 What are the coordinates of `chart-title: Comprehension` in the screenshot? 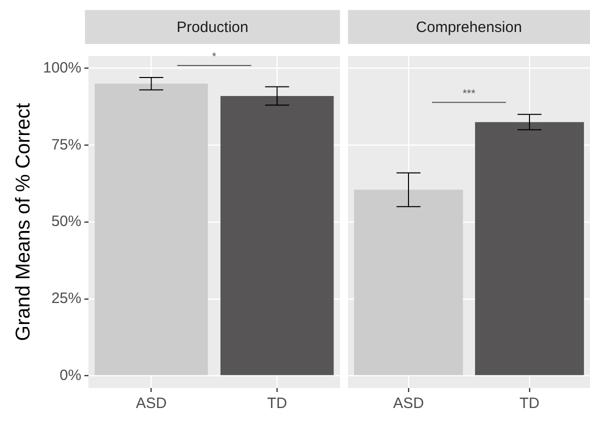 It's located at (469, 27).